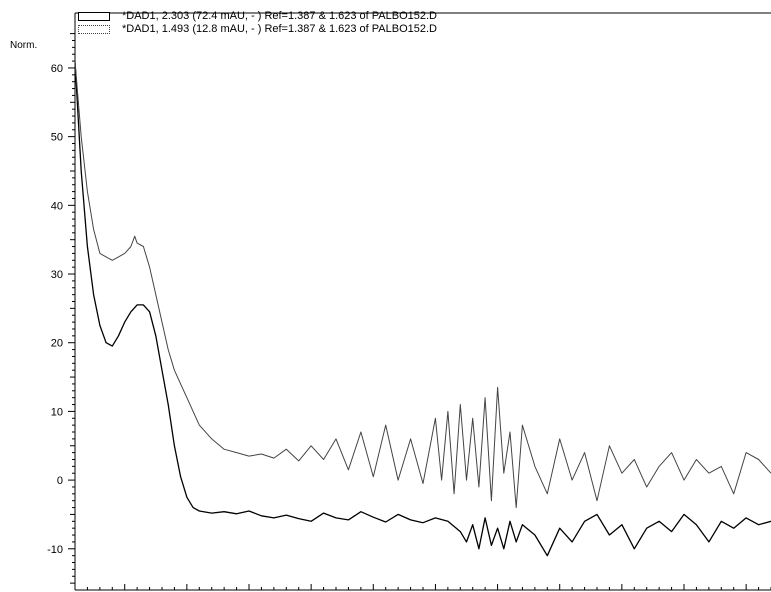 This screenshot has width=771, height=592. I want to click on y-tick-label: 40, so click(57, 206).